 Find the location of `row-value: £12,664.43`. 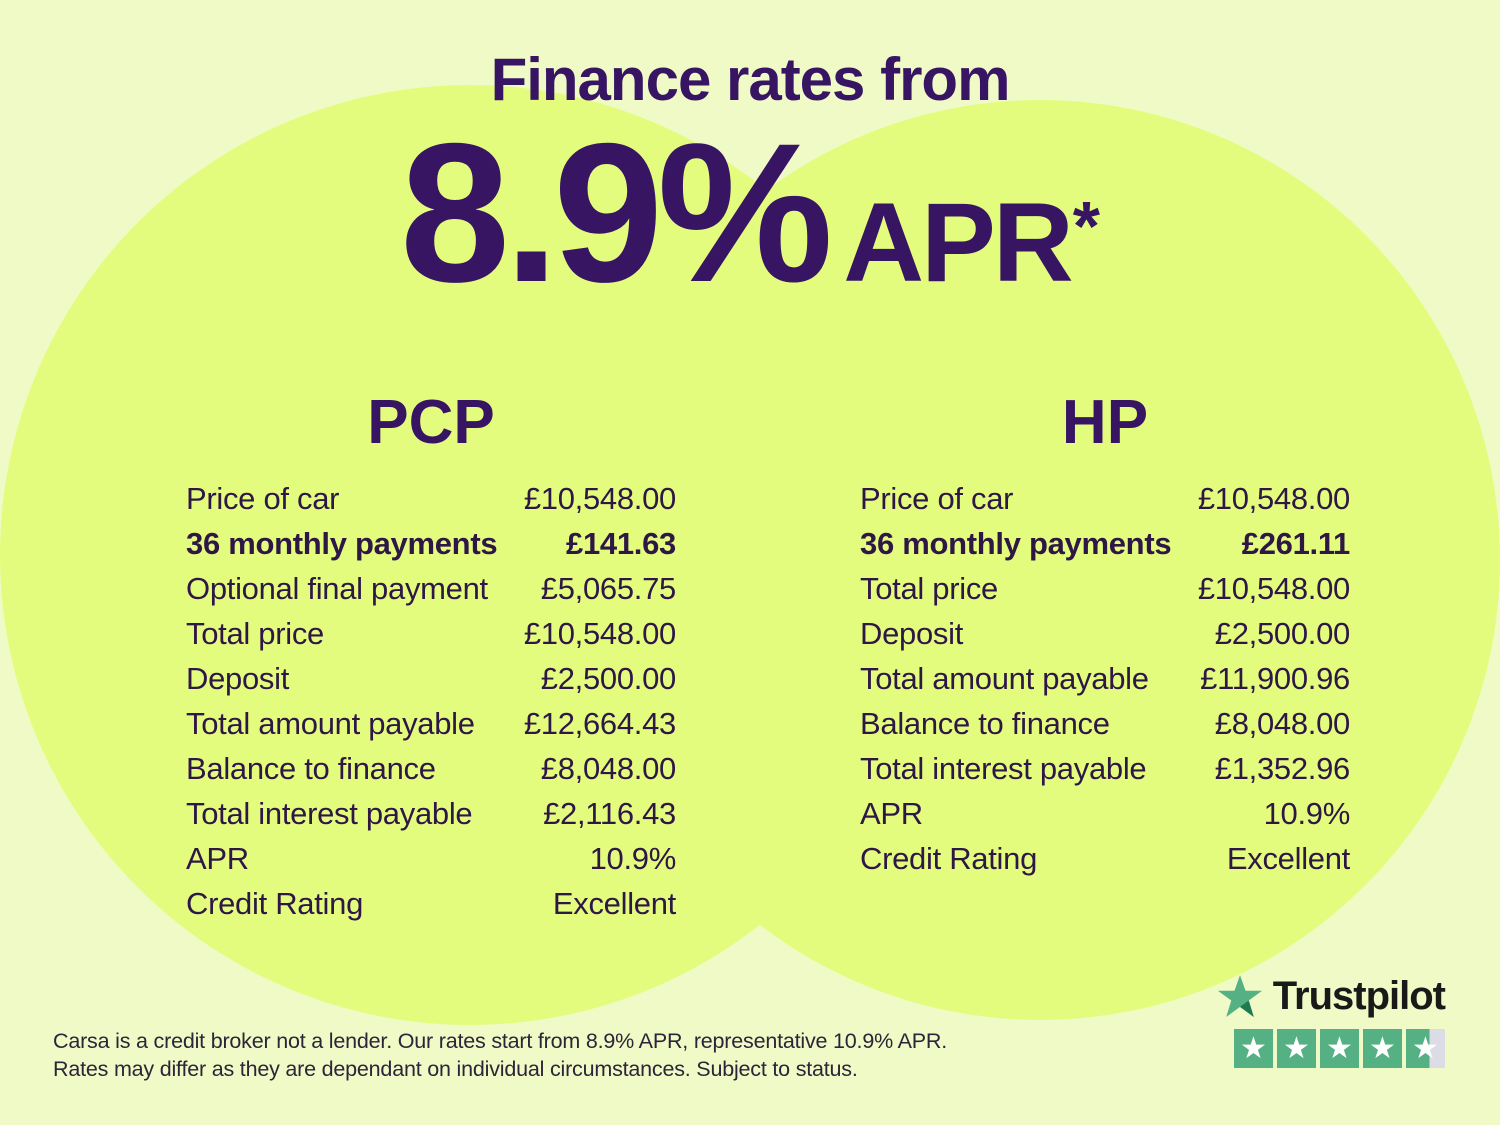

row-value: £12,664.43 is located at coordinates (599, 723).